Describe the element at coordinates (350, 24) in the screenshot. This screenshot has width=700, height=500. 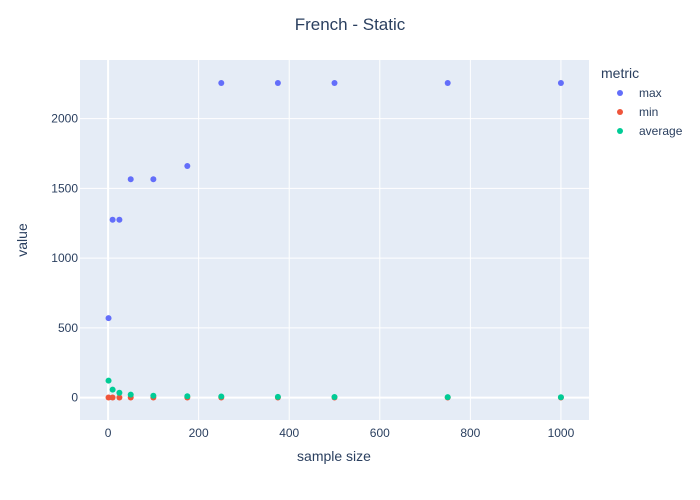
I see `chart-title: French - Static` at that location.